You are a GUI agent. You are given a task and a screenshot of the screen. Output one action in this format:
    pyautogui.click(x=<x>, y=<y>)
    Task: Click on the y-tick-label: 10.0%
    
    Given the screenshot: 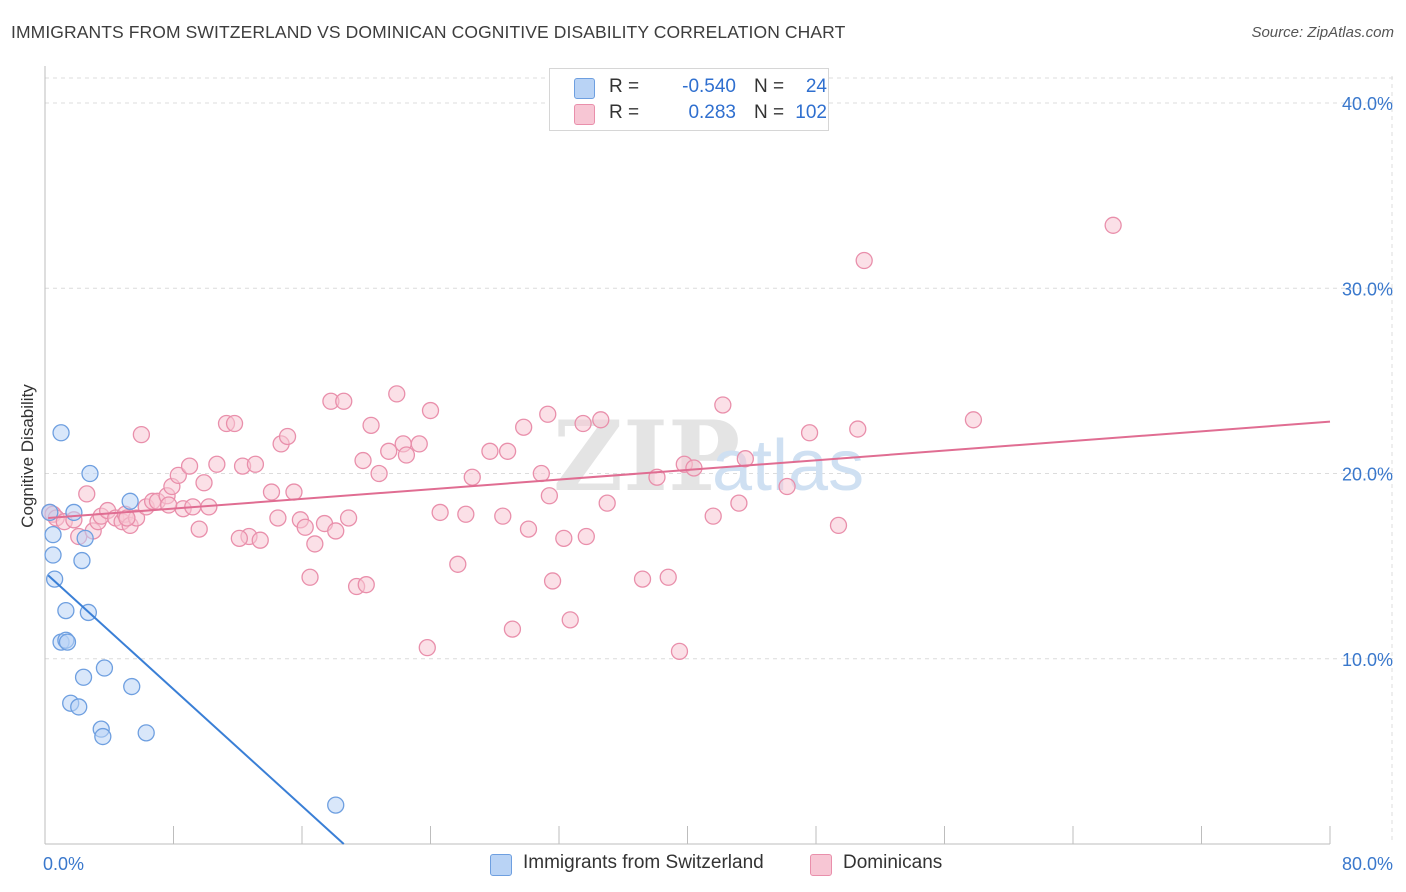 What is the action you would take?
    pyautogui.click(x=1367, y=660)
    